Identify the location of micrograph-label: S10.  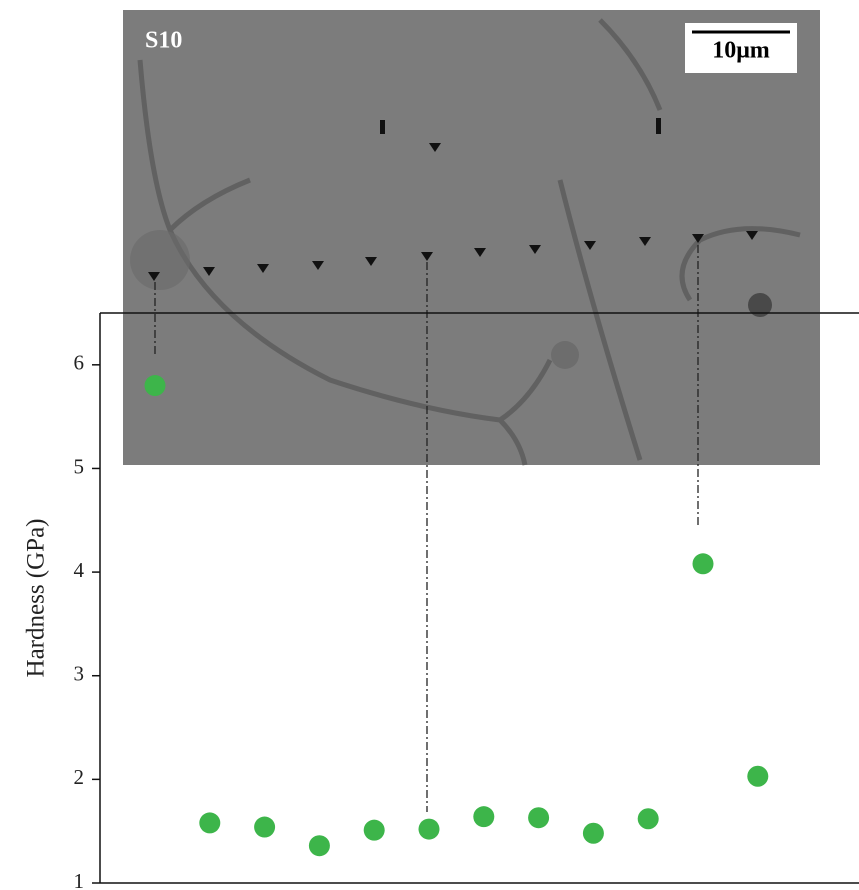
(163, 41).